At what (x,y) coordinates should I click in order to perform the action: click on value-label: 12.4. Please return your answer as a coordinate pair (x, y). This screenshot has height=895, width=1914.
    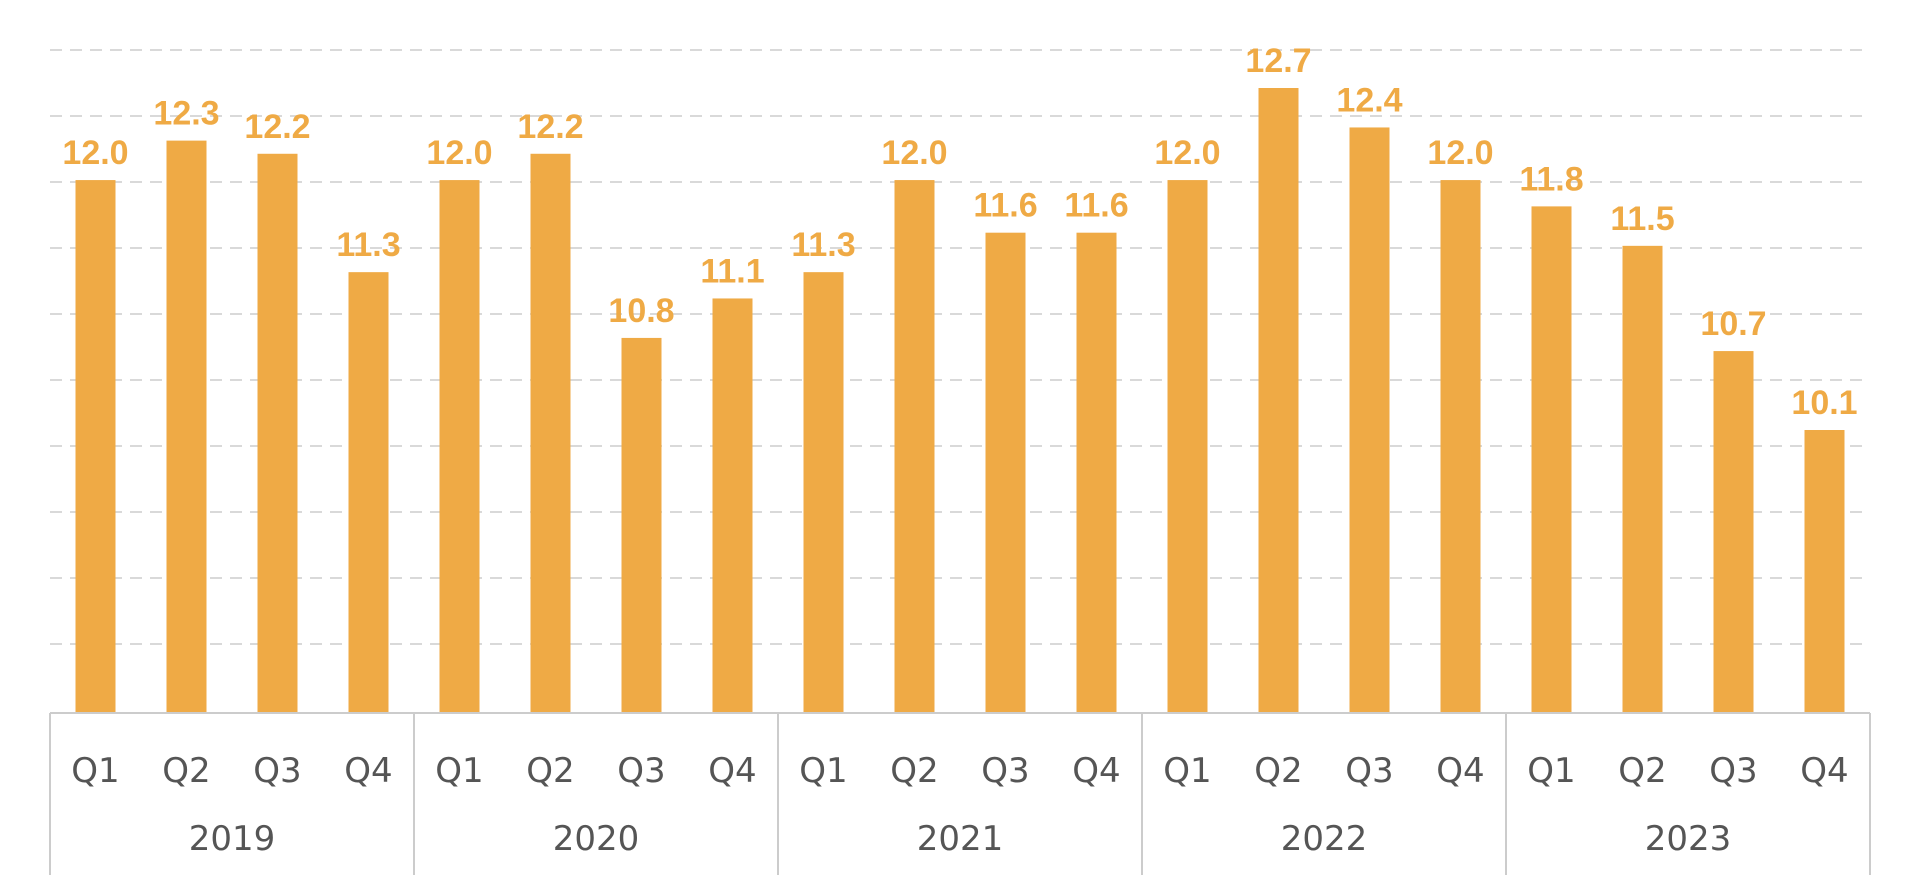
    Looking at the image, I should click on (1369, 100).